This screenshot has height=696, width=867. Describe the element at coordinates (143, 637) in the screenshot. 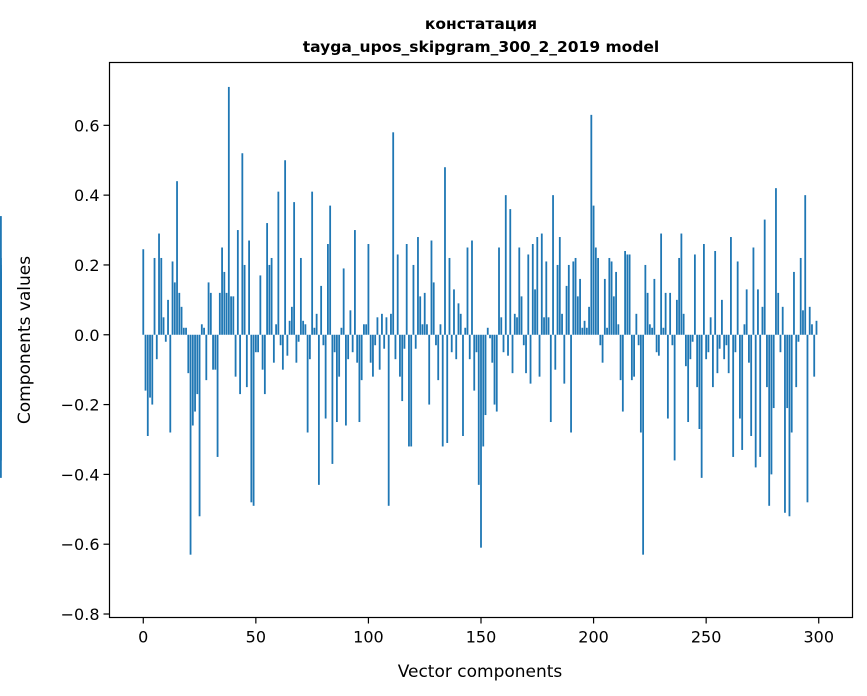

I see `x-tick-label: 0` at that location.